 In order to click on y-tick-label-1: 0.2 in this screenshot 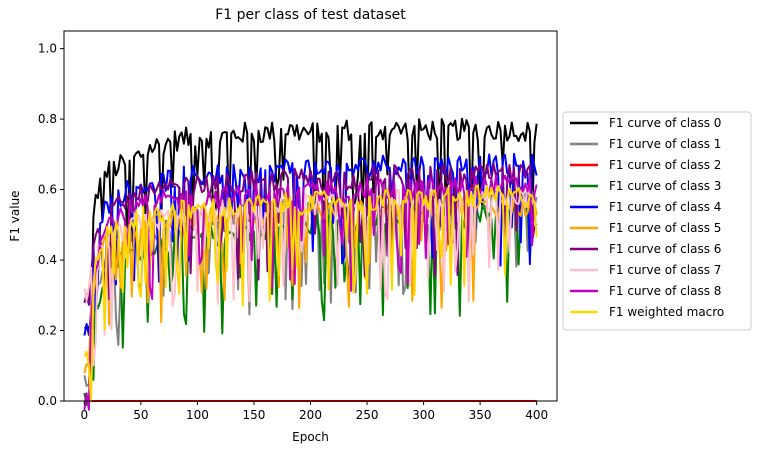, I will do `click(47, 331)`.